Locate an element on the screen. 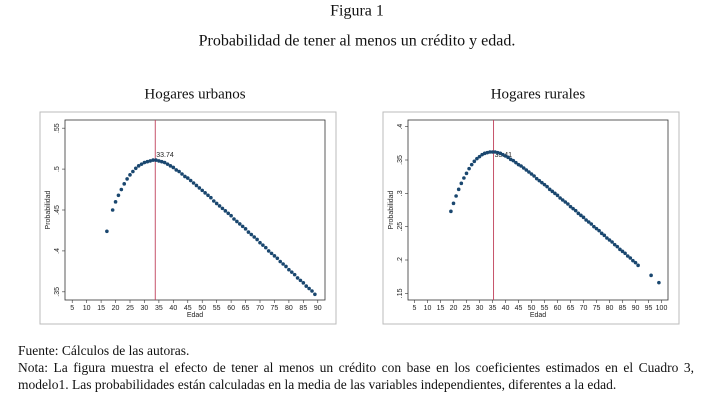 The width and height of the screenshot is (715, 412). y-tick-label: .15 is located at coordinates (400, 293).